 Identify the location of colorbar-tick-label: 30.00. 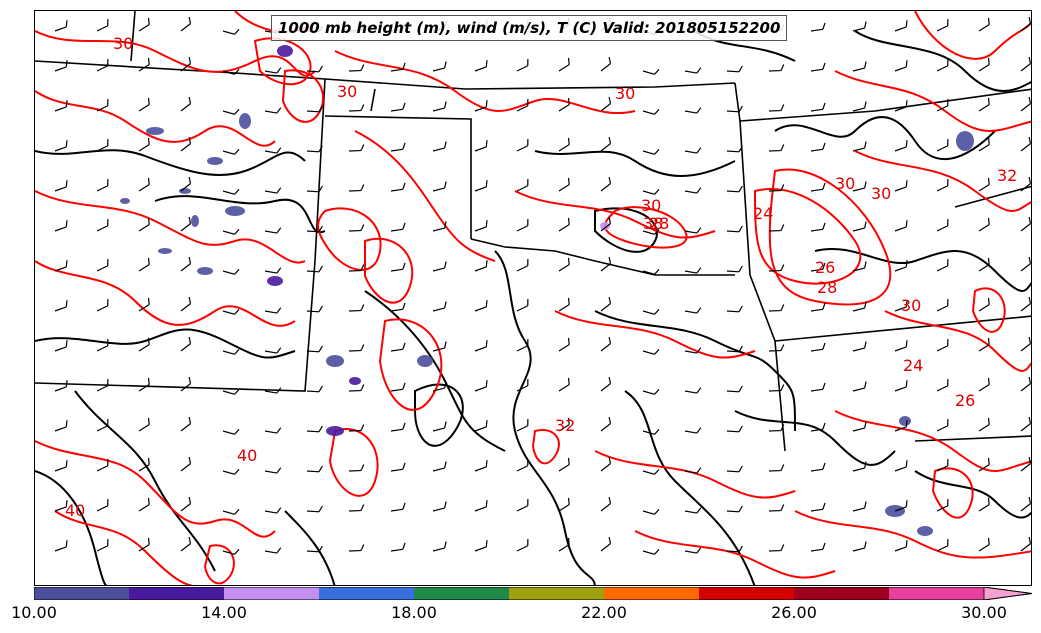
(984, 612).